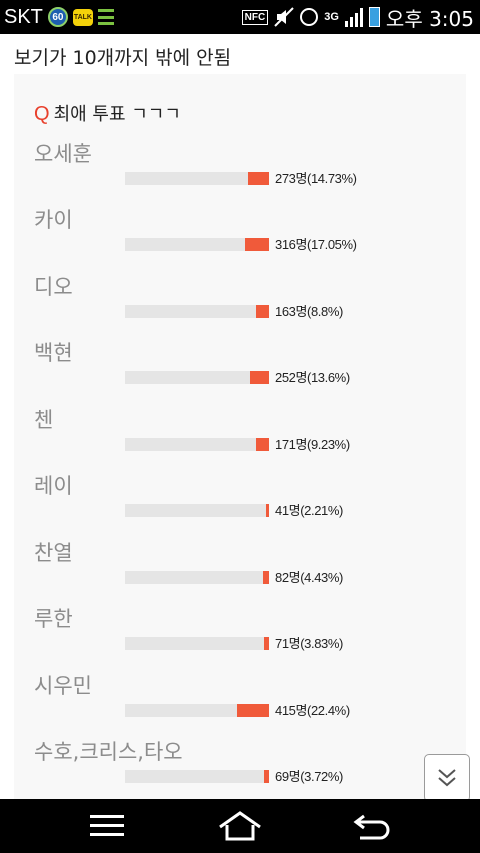 The width and height of the screenshot is (480, 853). I want to click on clock-label: 오후 3:05, so click(429, 18).